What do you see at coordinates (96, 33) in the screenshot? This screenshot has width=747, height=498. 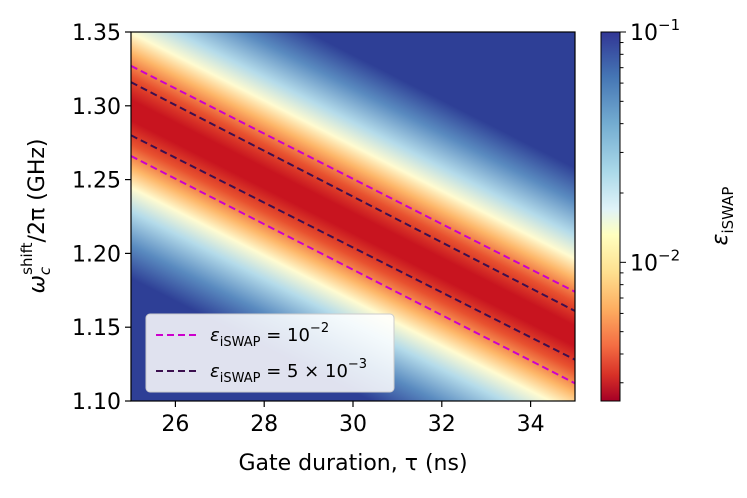 I see `y-tick-label: 1.35` at bounding box center [96, 33].